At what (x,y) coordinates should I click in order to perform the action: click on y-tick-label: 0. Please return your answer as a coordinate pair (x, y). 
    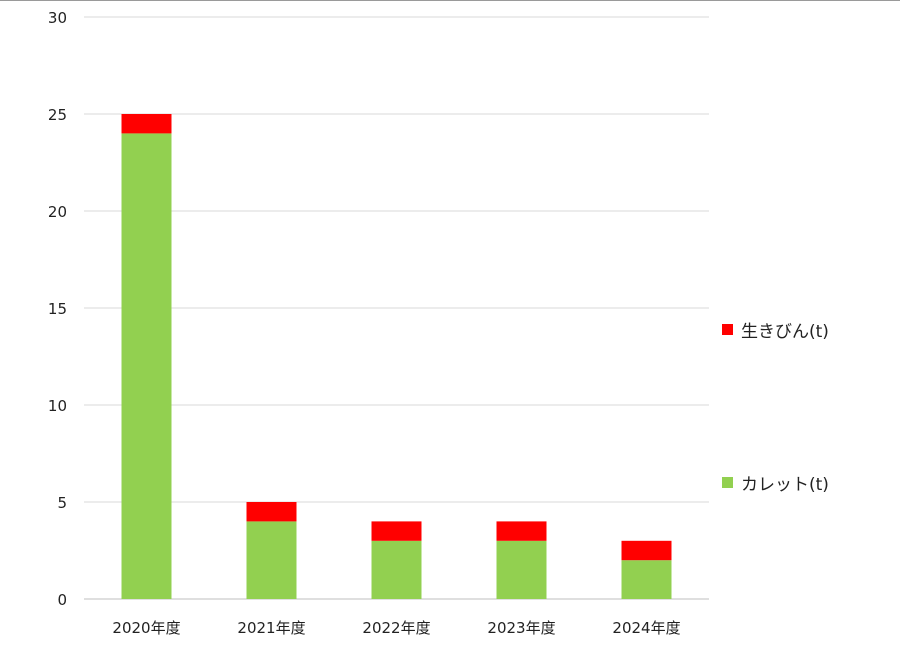
    Looking at the image, I should click on (62, 600).